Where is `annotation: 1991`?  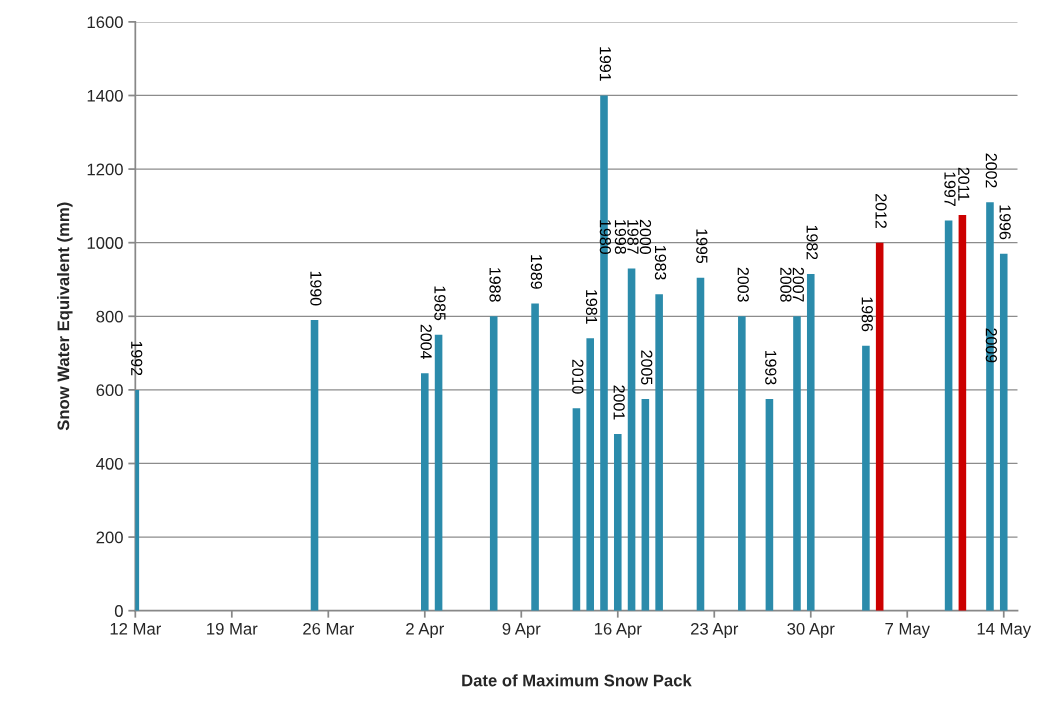
annotation: 1991 is located at coordinates (605, 64).